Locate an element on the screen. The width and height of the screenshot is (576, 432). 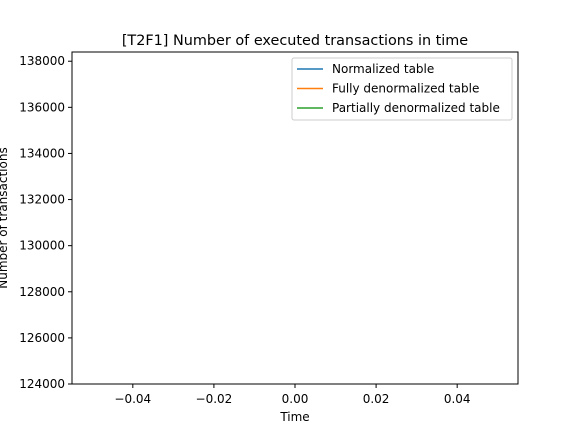
y-tick-label: 132000 is located at coordinates (42, 200).